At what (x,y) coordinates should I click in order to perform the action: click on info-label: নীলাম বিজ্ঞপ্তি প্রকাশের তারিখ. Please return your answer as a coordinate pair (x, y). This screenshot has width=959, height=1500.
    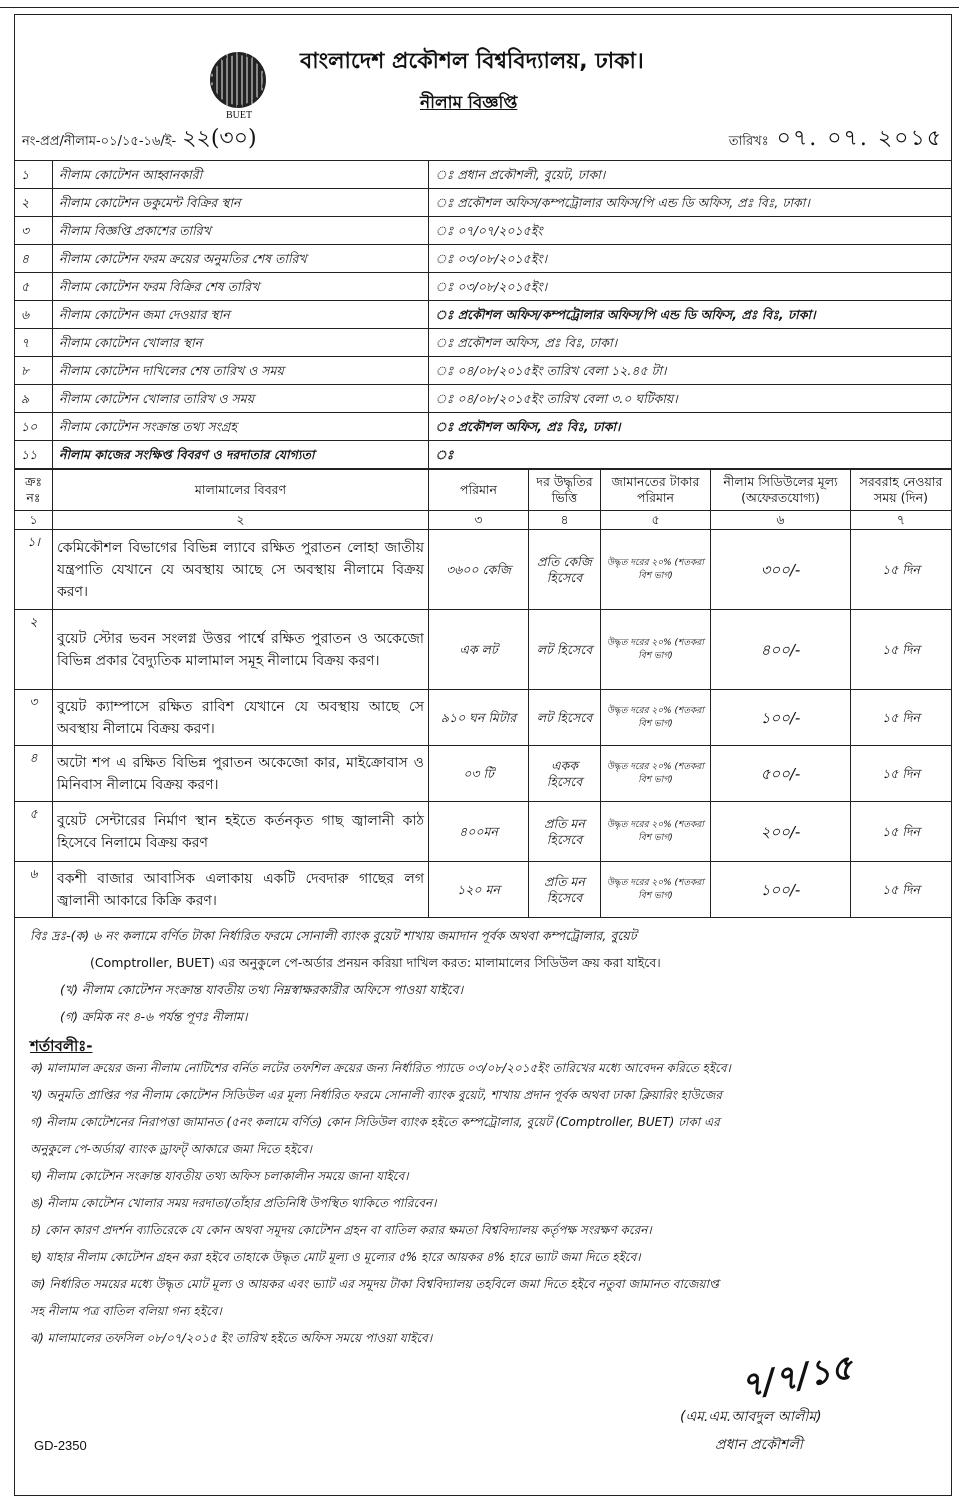
    Looking at the image, I should click on (240, 230).